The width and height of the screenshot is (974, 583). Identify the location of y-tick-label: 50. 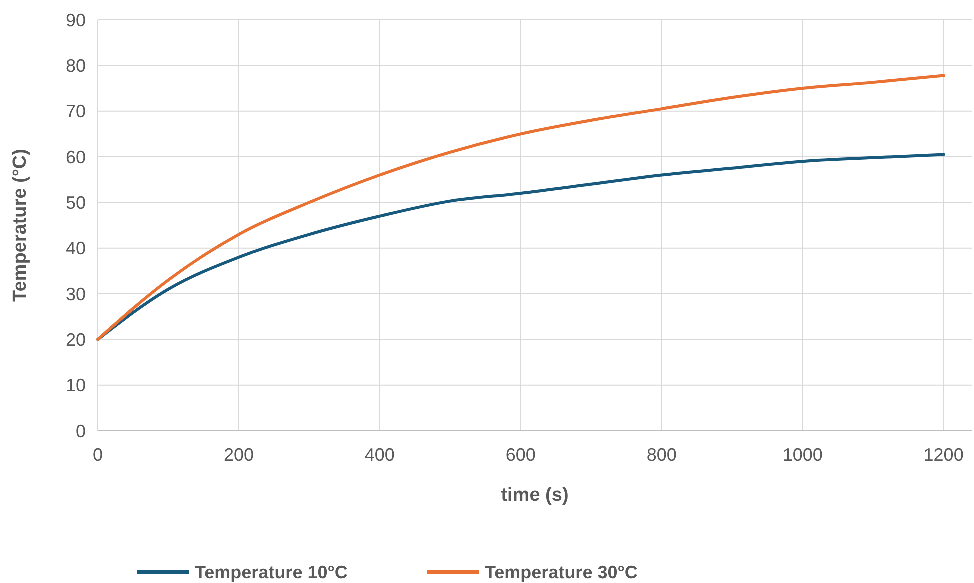
(76, 202).